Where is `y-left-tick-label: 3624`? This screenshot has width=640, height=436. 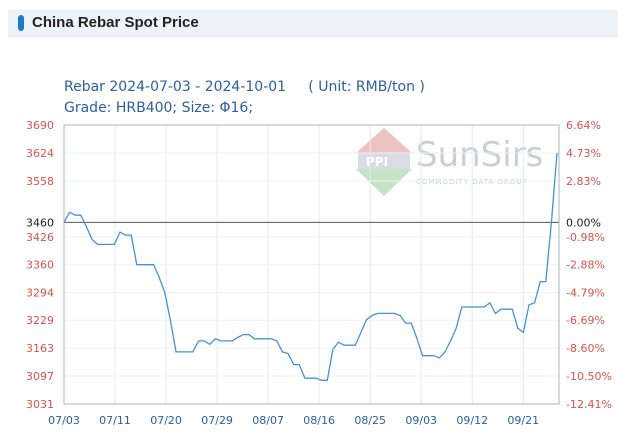 y-left-tick-label: 3624 is located at coordinates (40, 153).